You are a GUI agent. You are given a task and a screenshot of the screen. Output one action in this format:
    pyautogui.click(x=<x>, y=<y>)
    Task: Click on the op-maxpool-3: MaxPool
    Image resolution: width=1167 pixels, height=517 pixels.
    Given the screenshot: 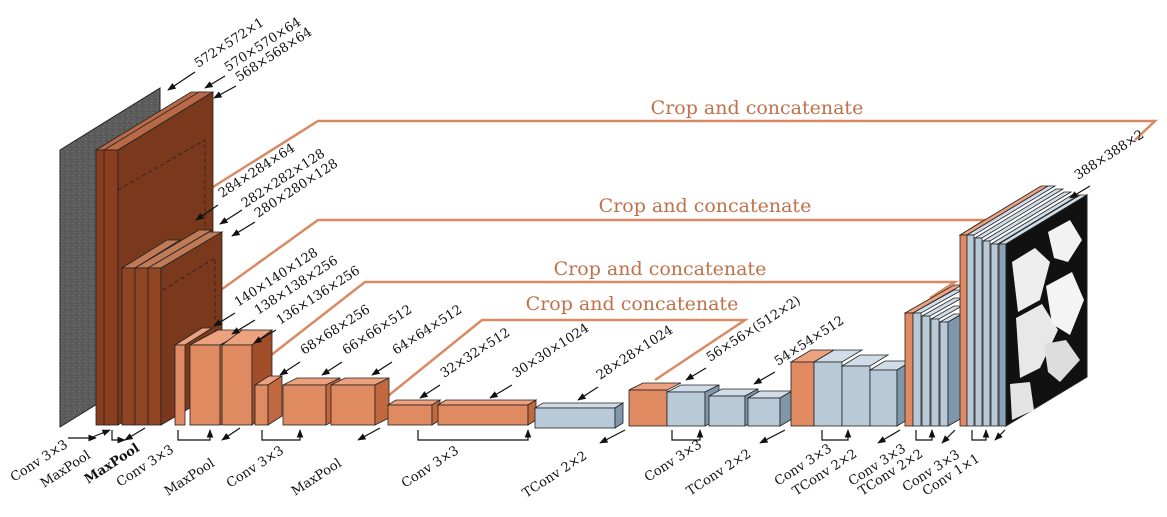 What is the action you would take?
    pyautogui.click(x=190, y=477)
    